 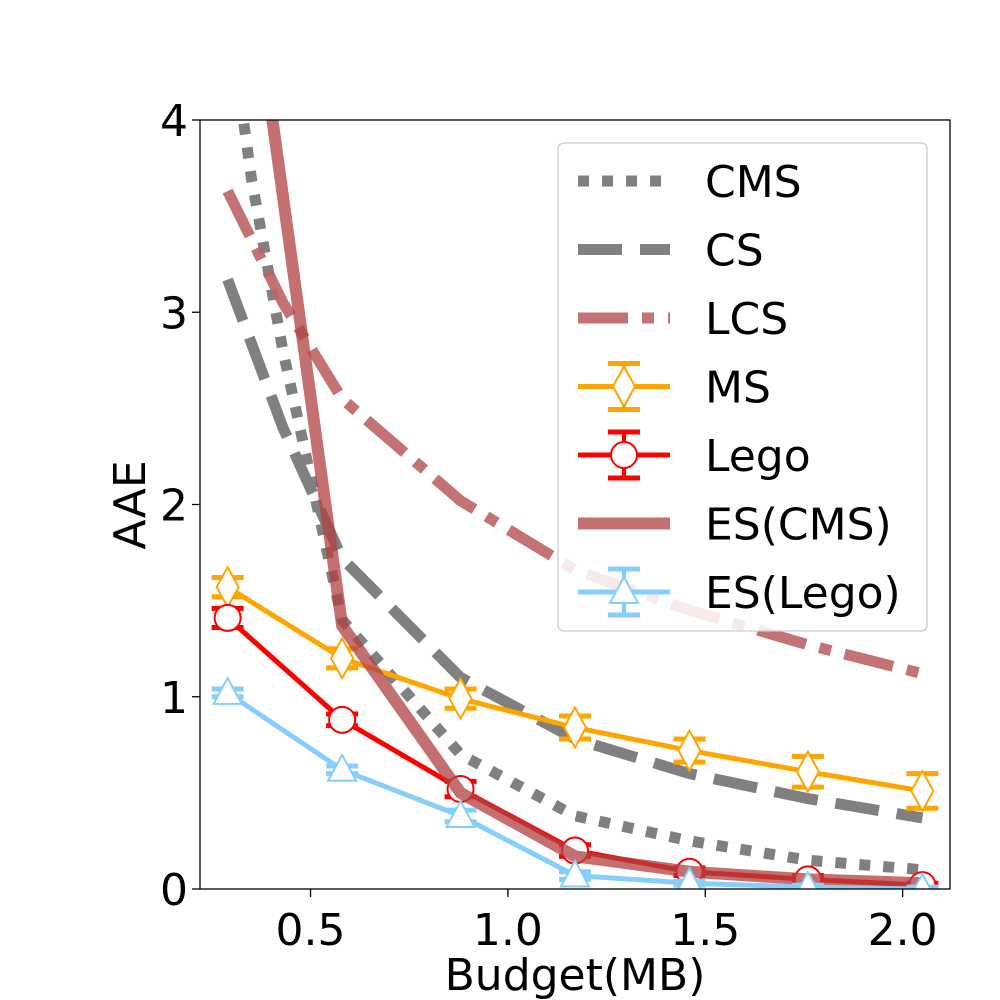 What do you see at coordinates (174, 313) in the screenshot?
I see `y-tick-label-3: 3` at bounding box center [174, 313].